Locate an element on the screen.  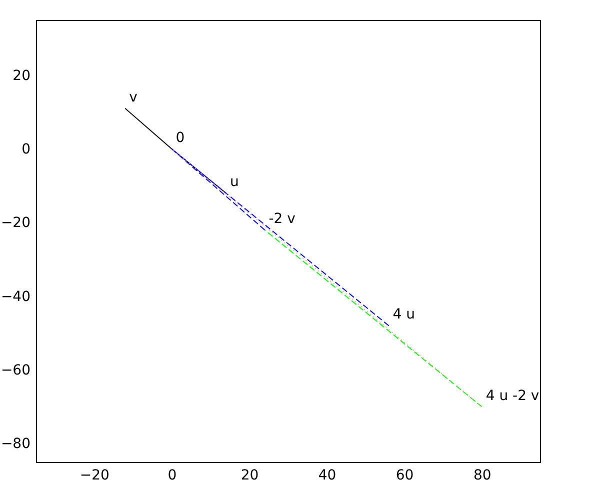
annotation: v is located at coordinates (133, 97).